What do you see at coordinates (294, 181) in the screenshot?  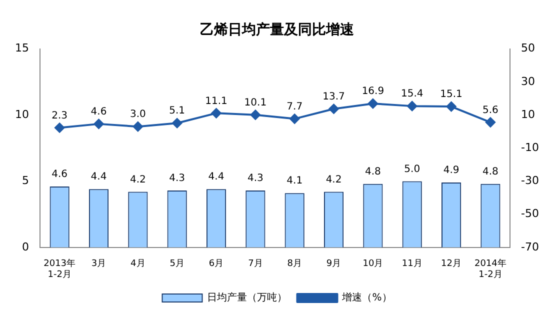 I see `data-label: 4.1` at bounding box center [294, 181].